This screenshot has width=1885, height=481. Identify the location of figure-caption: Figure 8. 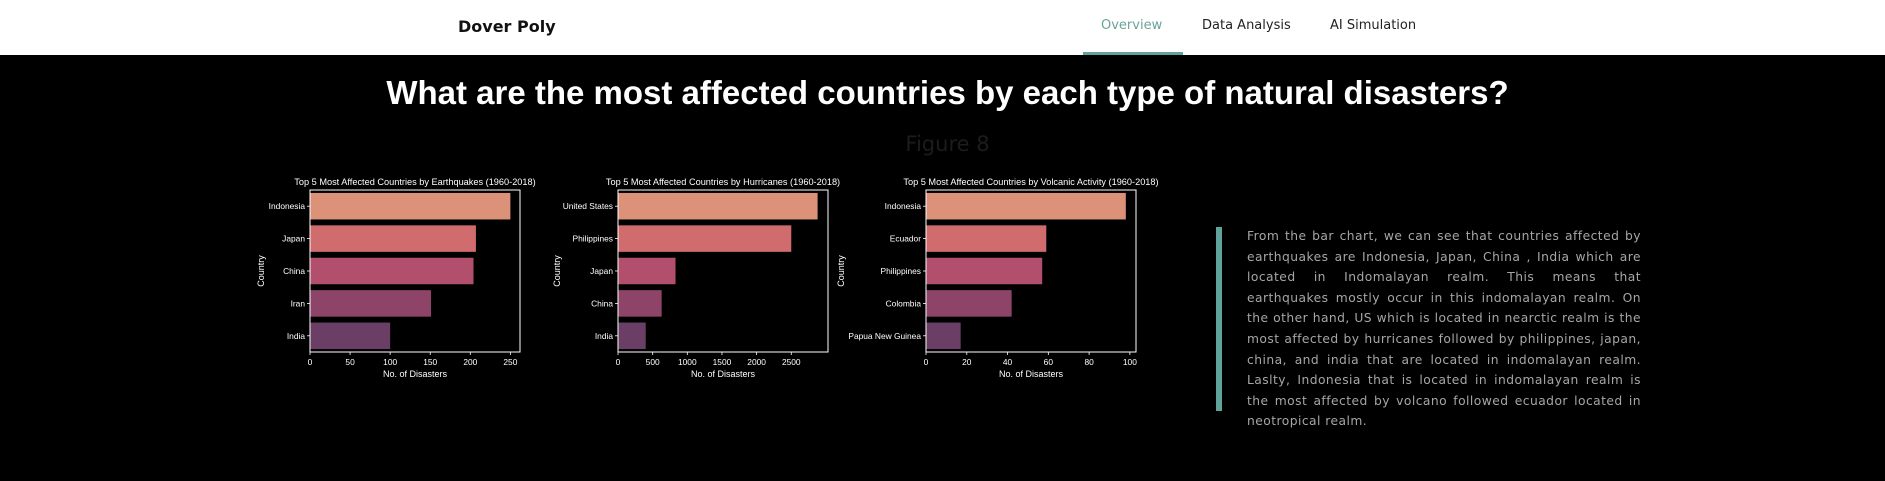
(947, 144).